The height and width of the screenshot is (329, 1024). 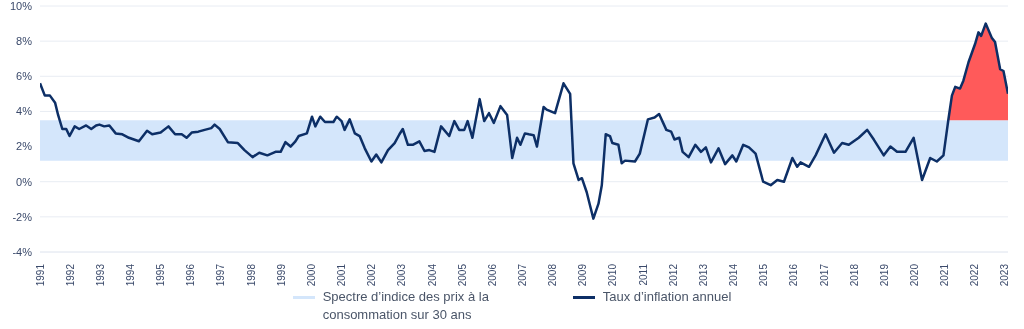 What do you see at coordinates (221, 275) in the screenshot?
I see `x-tick-label: 1997` at bounding box center [221, 275].